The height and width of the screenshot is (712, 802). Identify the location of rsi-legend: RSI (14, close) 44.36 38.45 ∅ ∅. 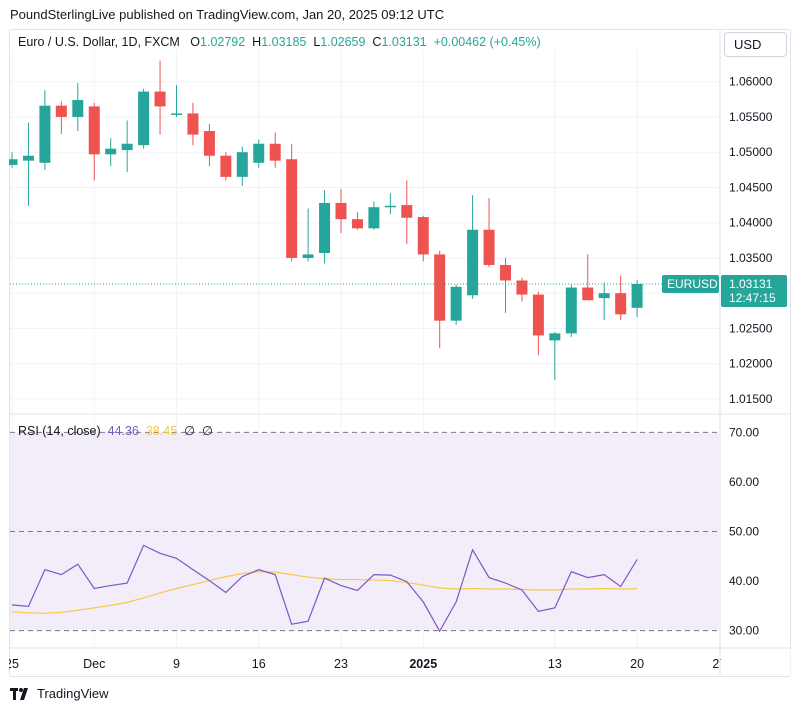
(115, 430).